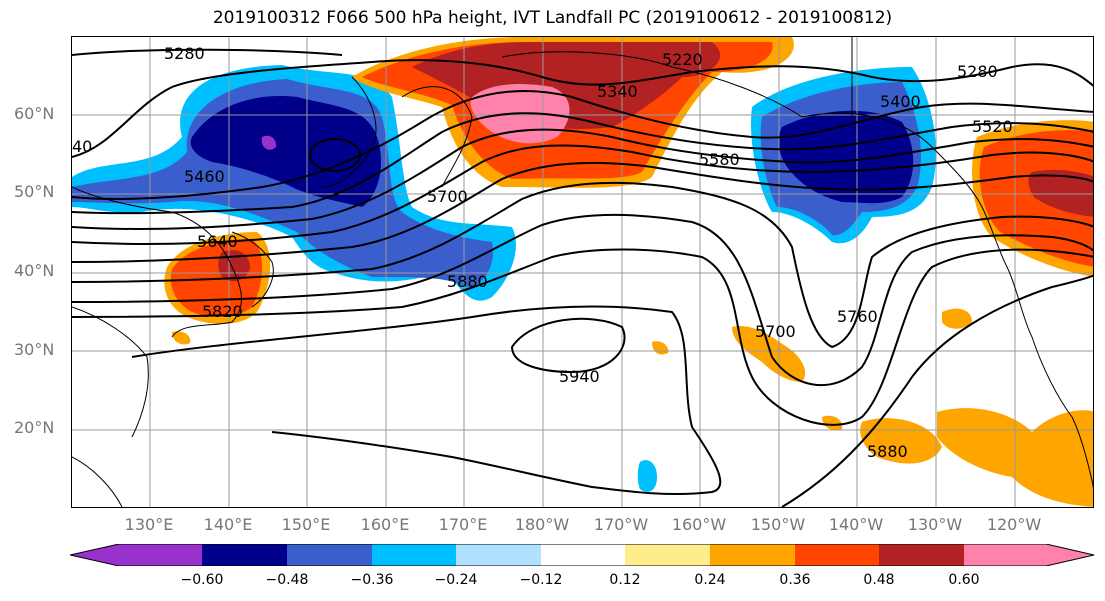 The width and height of the screenshot is (1105, 601). What do you see at coordinates (269, 142) in the screenshot?
I see `ivt-blob-japan-sea-purple` at bounding box center [269, 142].